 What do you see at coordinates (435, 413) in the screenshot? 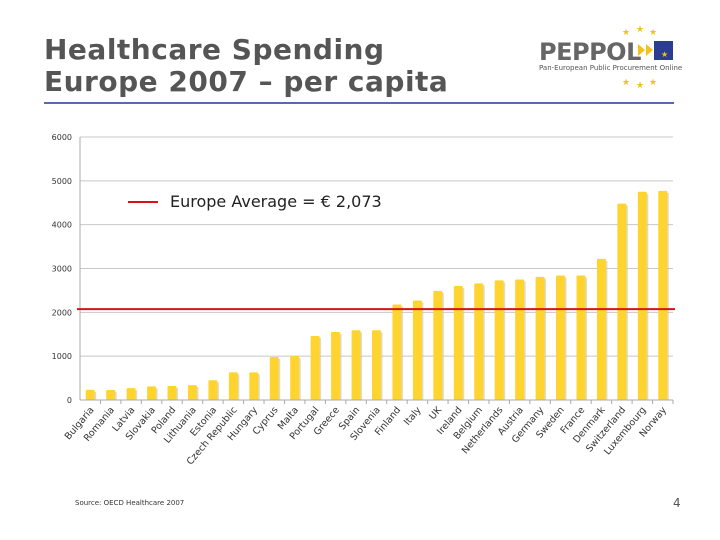
I see `x-tick-label: UK` at bounding box center [435, 413].